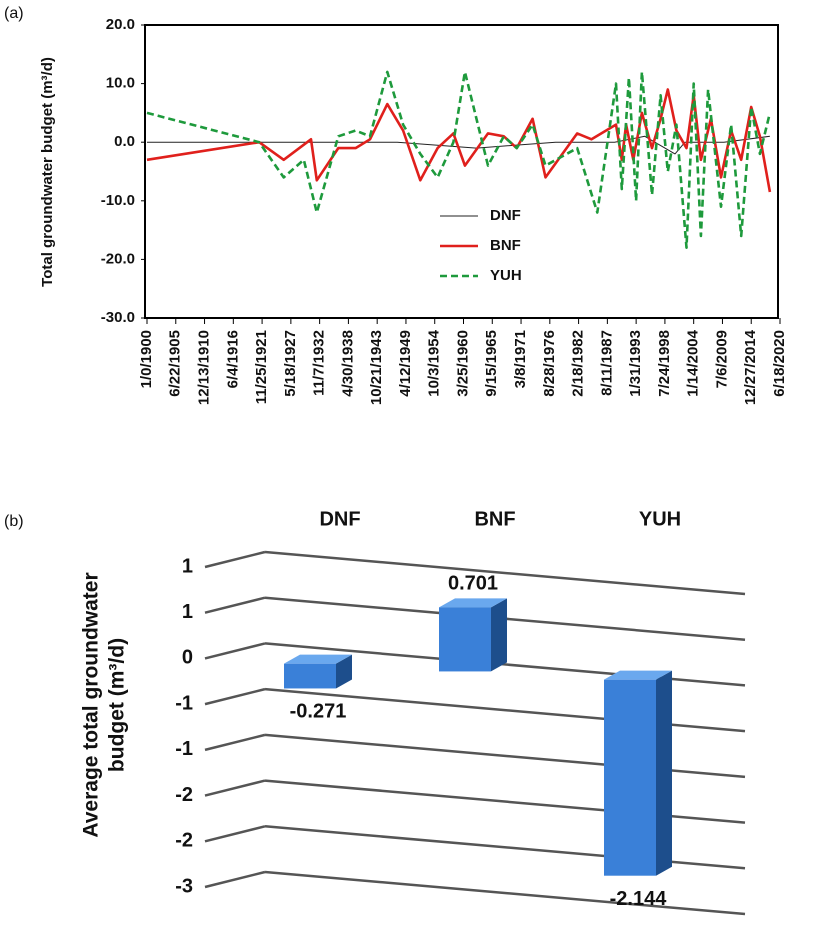  What do you see at coordinates (187, 658) in the screenshot?
I see `y-tick-label: 0` at bounding box center [187, 658].